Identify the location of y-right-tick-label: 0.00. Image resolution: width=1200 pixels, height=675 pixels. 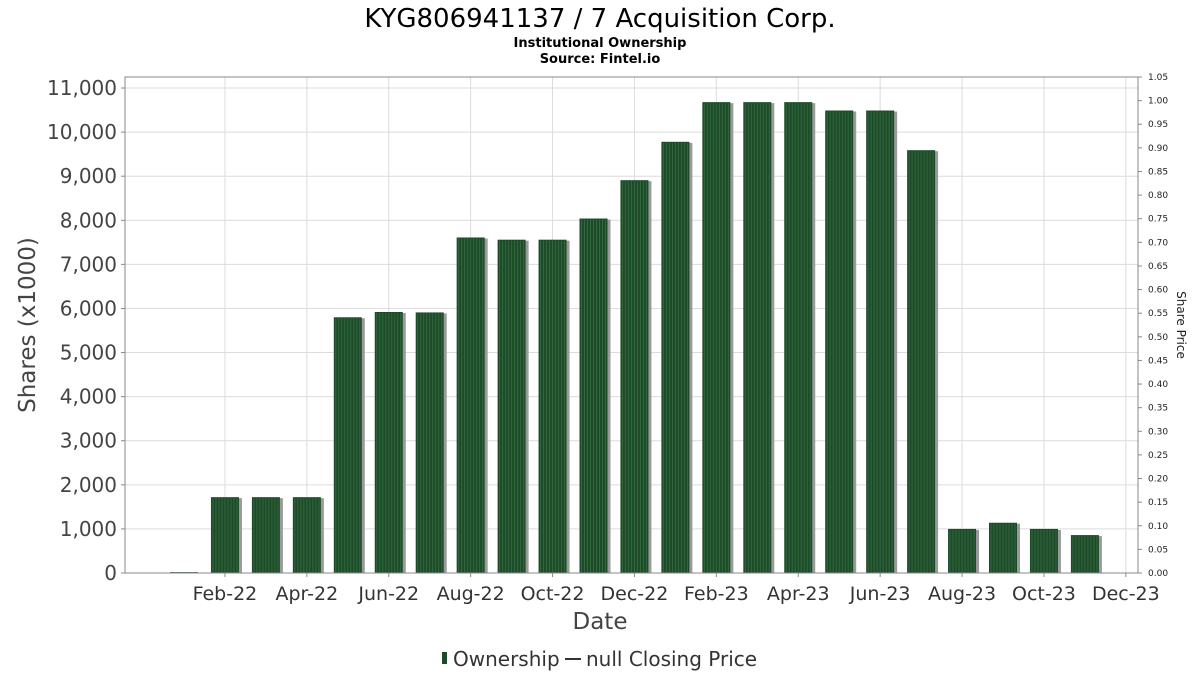
(1158, 574).